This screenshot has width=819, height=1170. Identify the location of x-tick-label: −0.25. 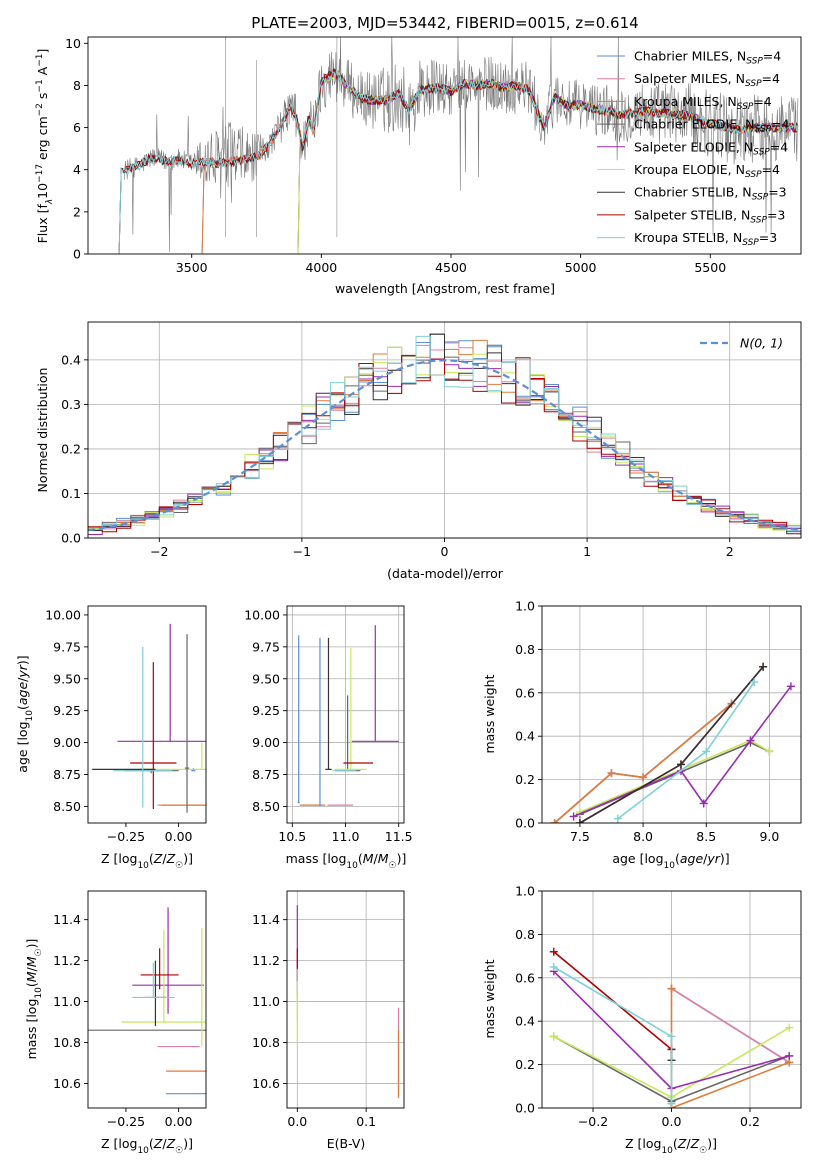
(126, 836).